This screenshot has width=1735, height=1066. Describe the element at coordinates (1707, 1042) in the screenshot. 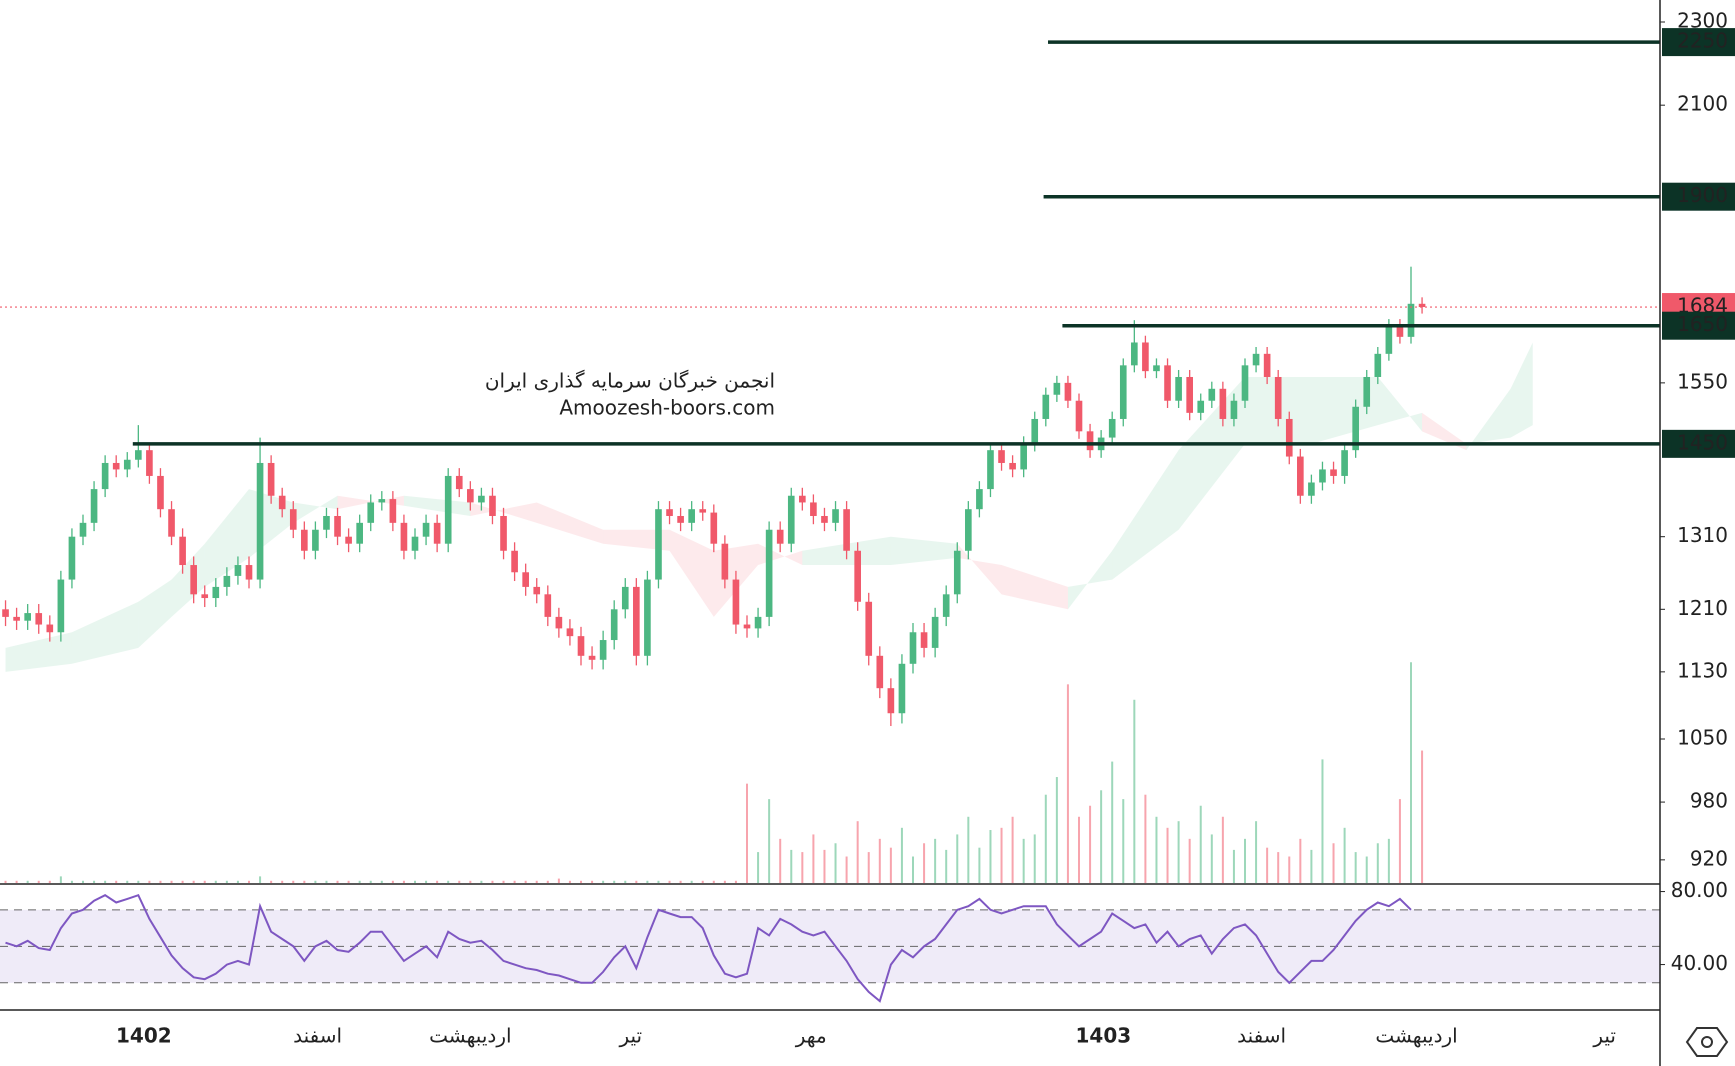

I see `settings-icon` at that location.